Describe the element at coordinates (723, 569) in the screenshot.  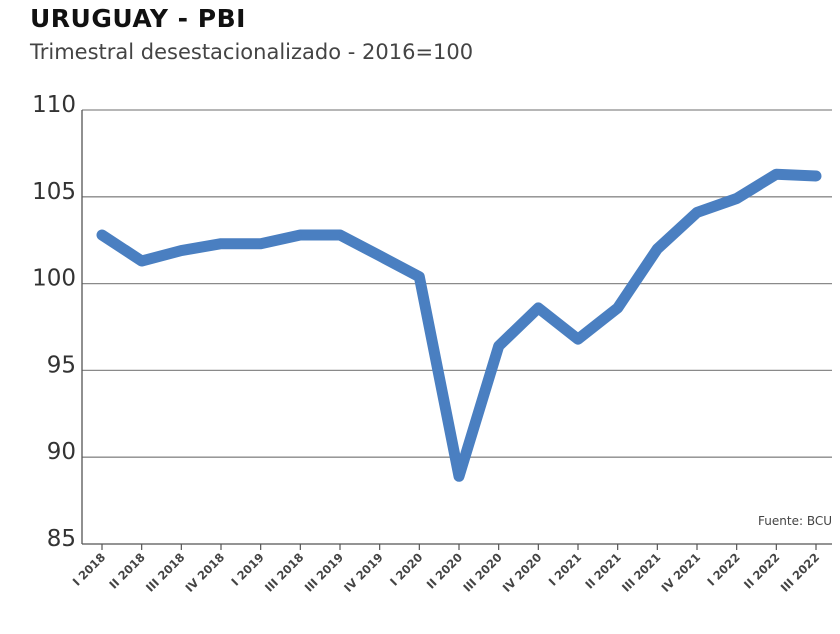
I see `x-tick-label: I 2022` at that location.